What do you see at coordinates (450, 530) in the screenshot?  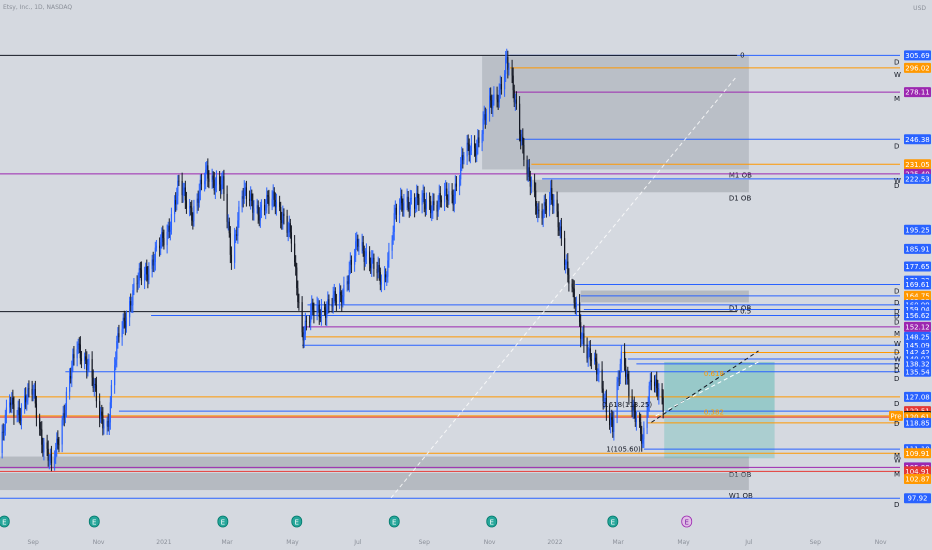 I see `time-axis` at bounding box center [450, 530].